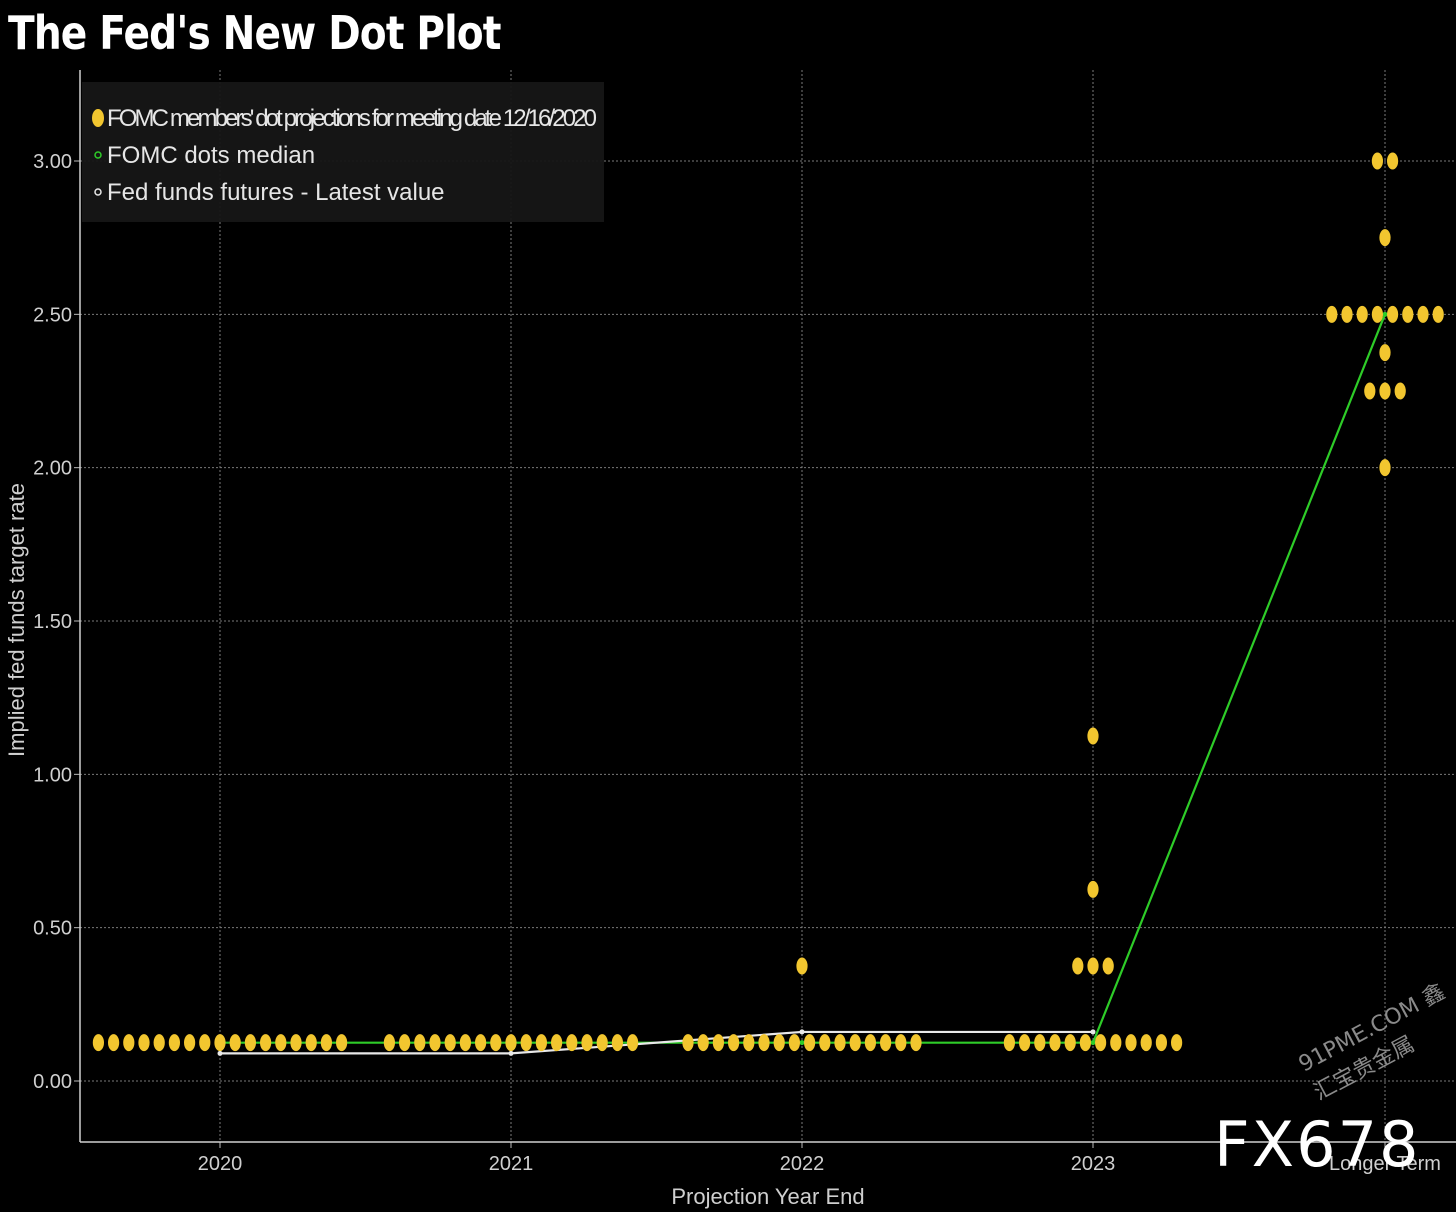 Image resolution: width=1456 pixels, height=1212 pixels. Describe the element at coordinates (1385, 1164) in the screenshot. I see `x-tick-label: Longer Term` at that location.